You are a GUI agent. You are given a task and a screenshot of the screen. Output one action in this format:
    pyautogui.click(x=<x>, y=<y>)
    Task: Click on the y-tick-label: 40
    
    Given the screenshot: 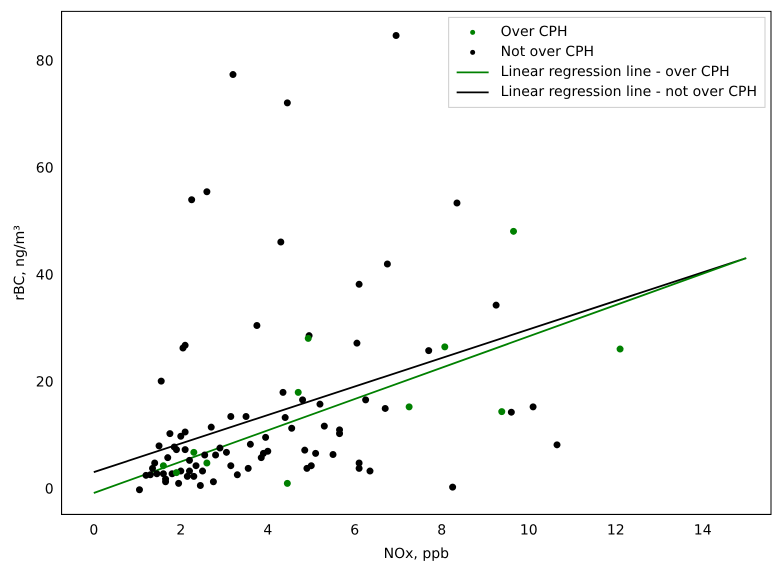 What is the action you would take?
    pyautogui.click(x=45, y=275)
    